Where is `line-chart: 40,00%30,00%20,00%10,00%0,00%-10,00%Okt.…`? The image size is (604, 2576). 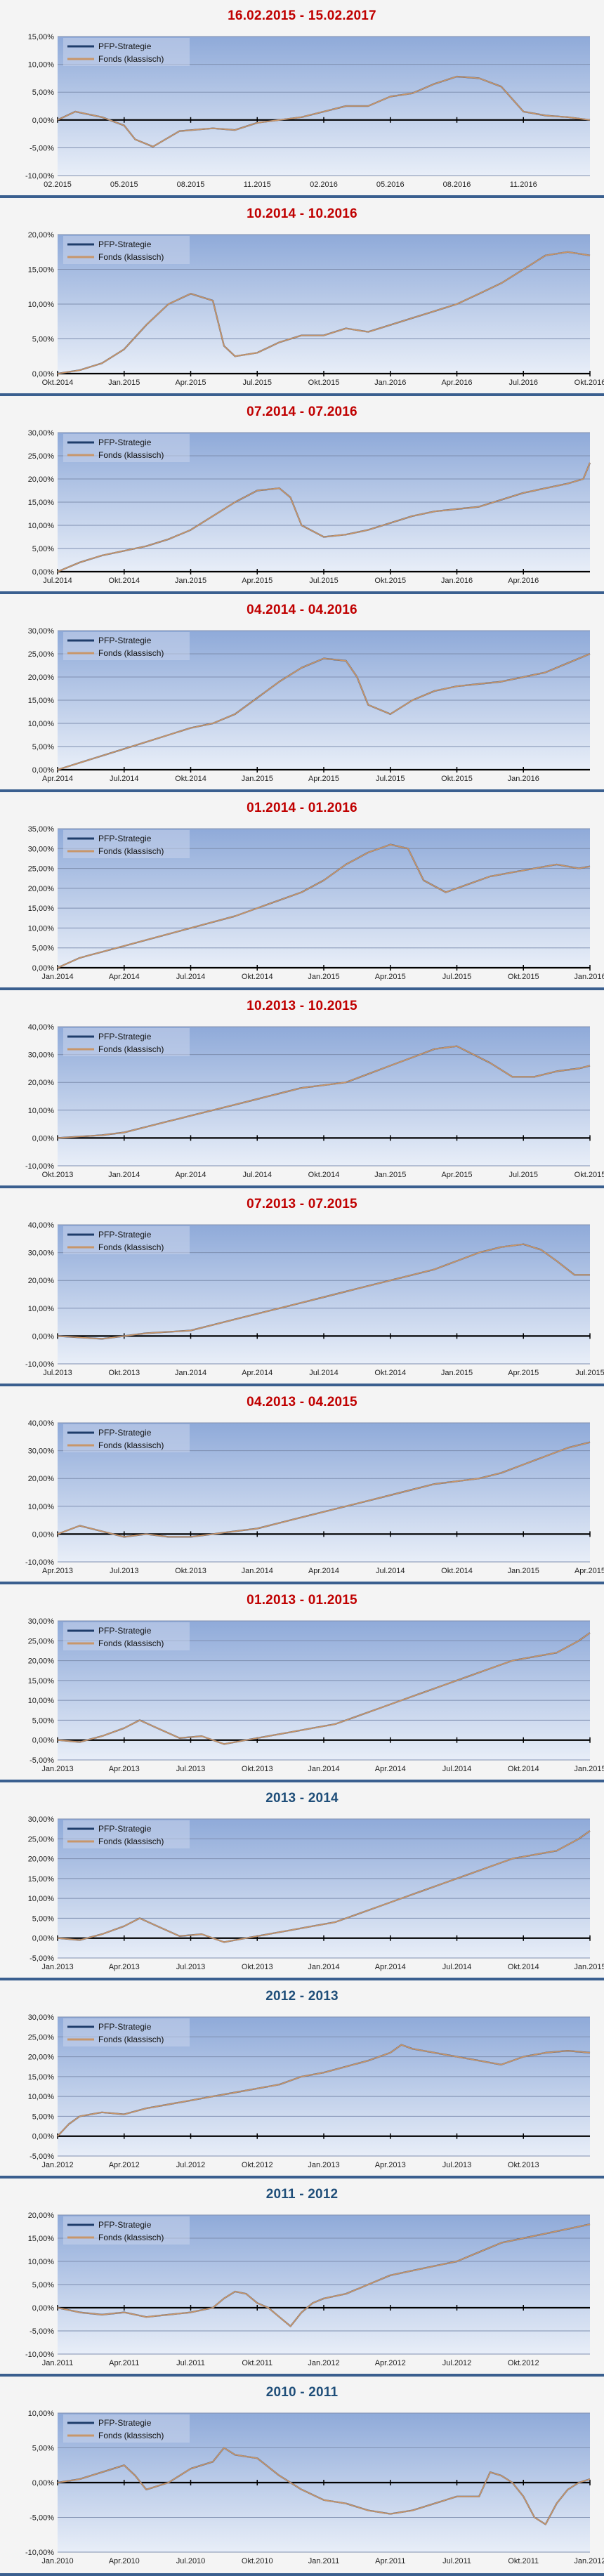 line-chart: 40,00%30,00%20,00%10,00%0,00%-10,00%Okt.… is located at coordinates (314, 1101).